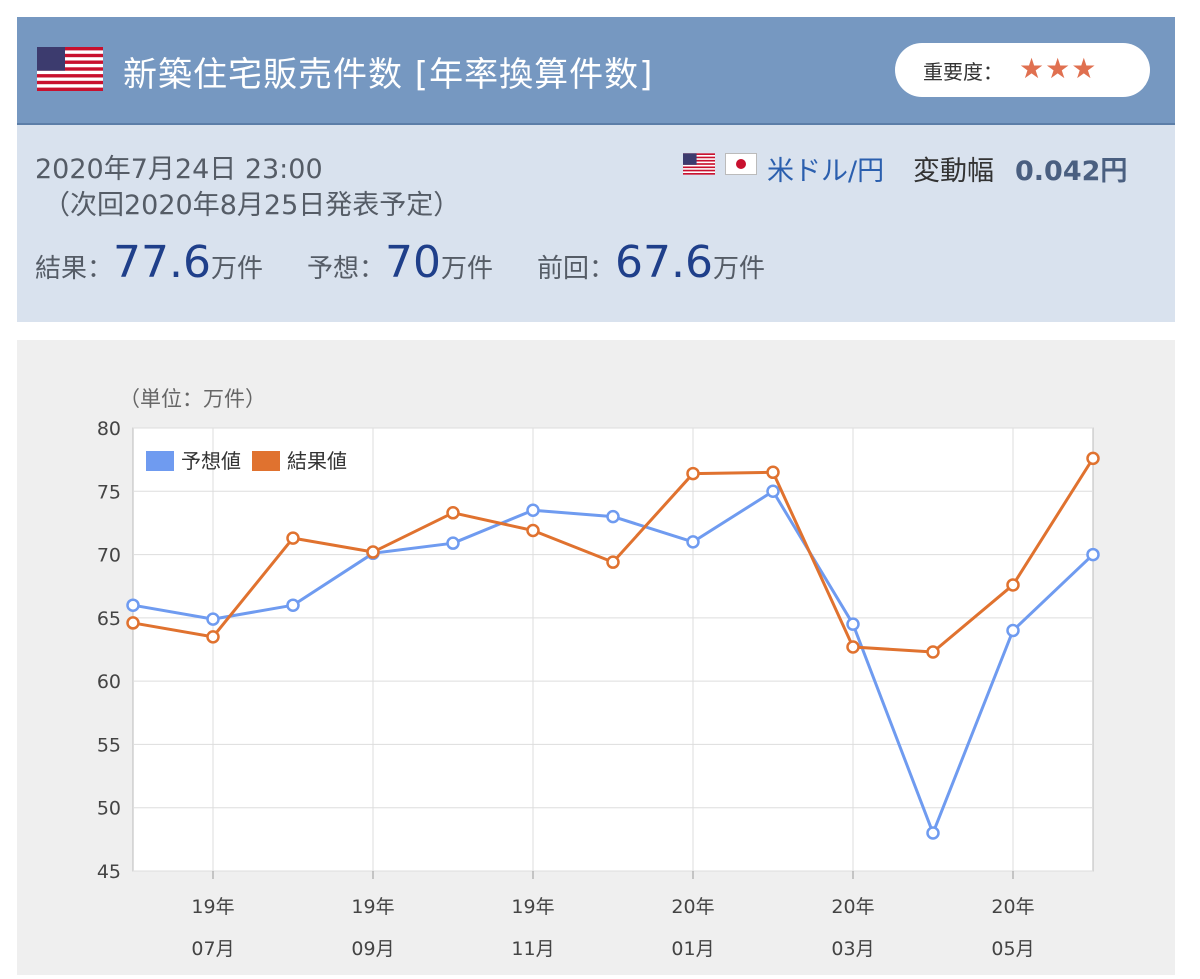  I want to click on forecast-unit: 万件, so click(467, 269).